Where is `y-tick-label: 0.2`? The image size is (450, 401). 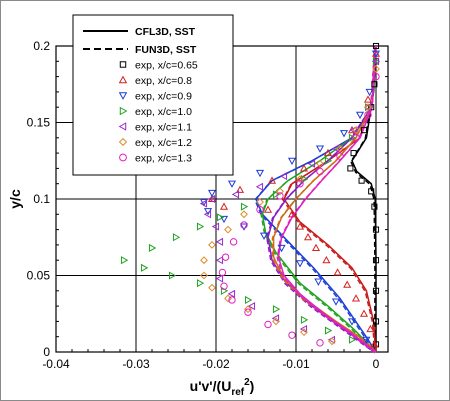 y-tick-label: 0.2 is located at coordinates (41, 46).